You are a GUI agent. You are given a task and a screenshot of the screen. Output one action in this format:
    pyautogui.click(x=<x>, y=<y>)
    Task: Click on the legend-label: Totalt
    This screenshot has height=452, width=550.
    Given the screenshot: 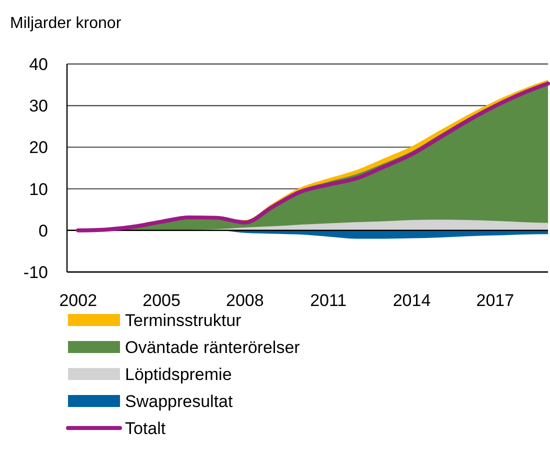 What is the action you would take?
    pyautogui.click(x=145, y=428)
    